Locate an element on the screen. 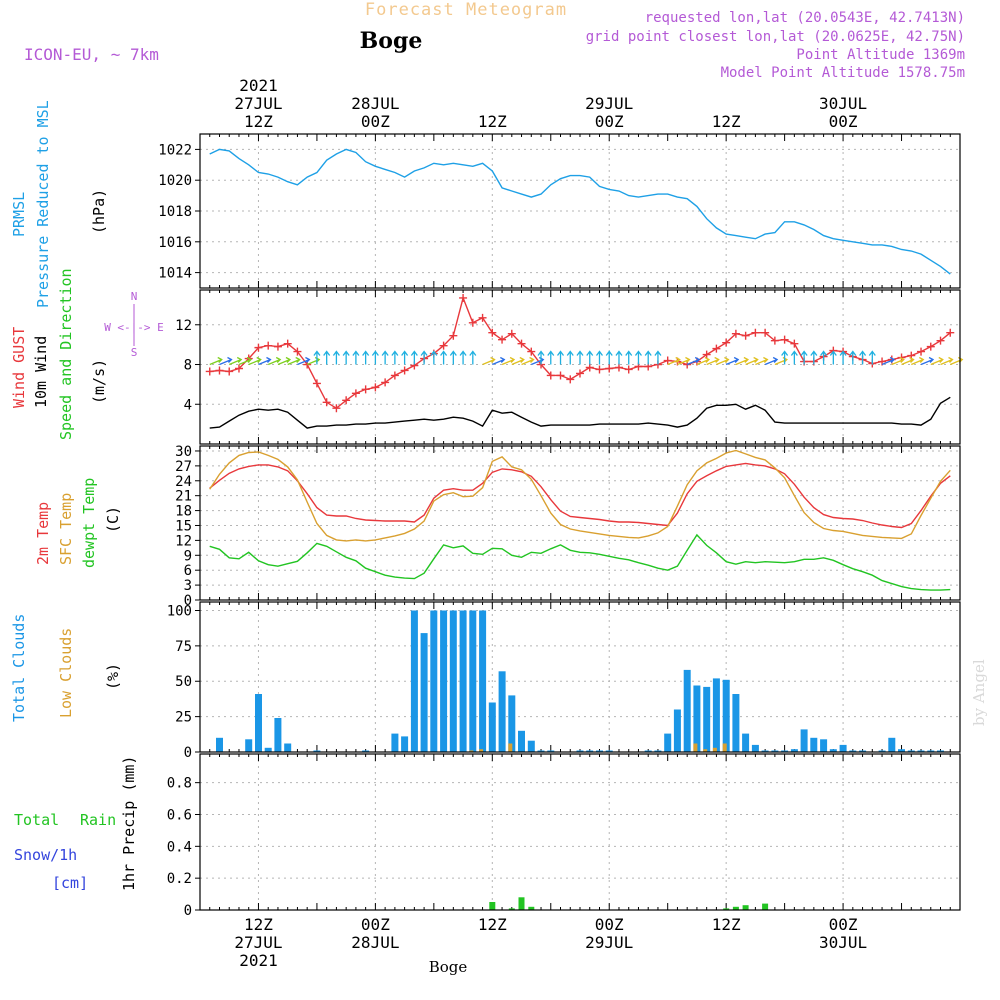 The width and height of the screenshot is (1000, 1000). model-name: ICON-EU, ~ 7km is located at coordinates (91, 54).